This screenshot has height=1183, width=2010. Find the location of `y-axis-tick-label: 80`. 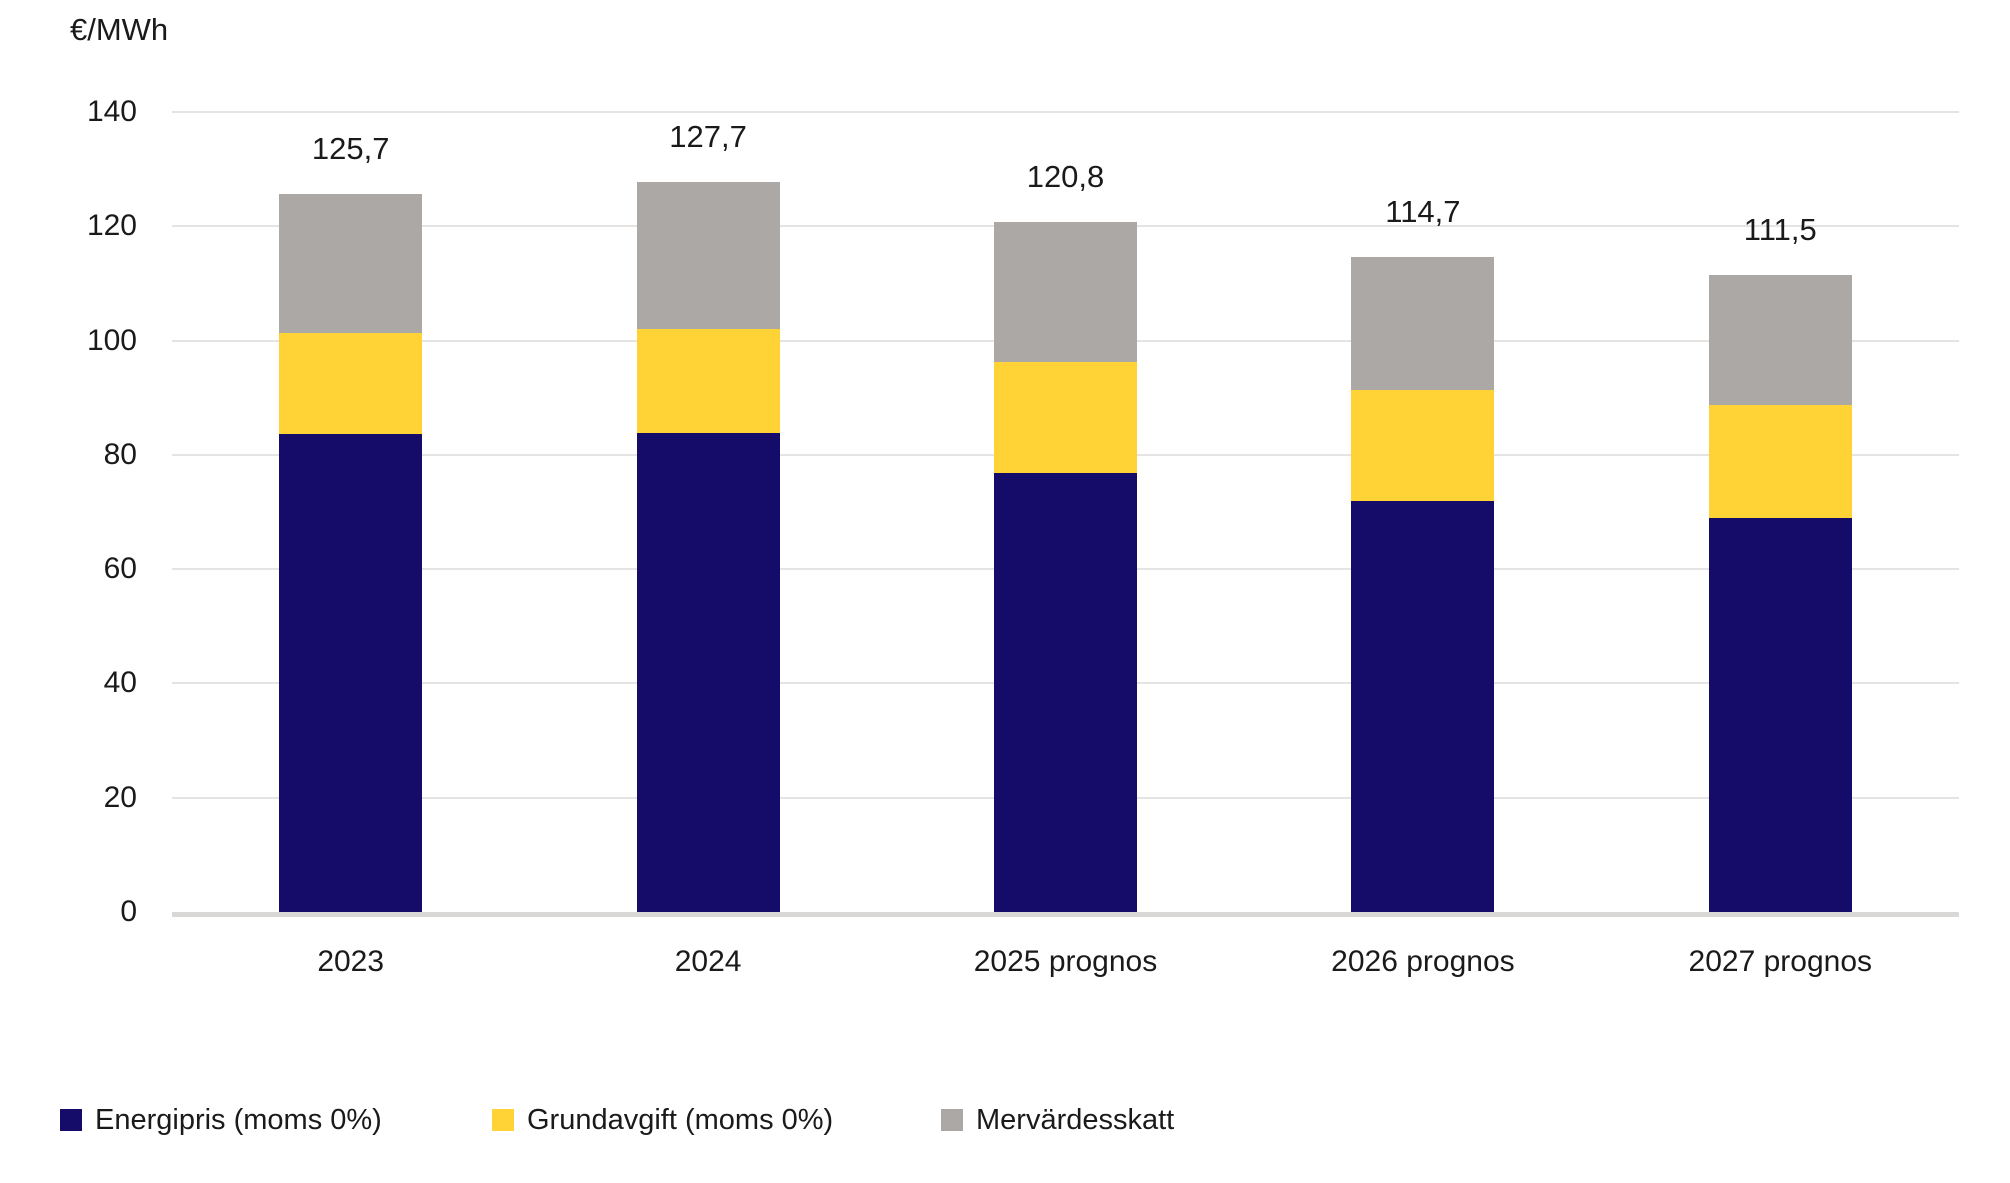

y-axis-tick-label: 80 is located at coordinates (120, 454).